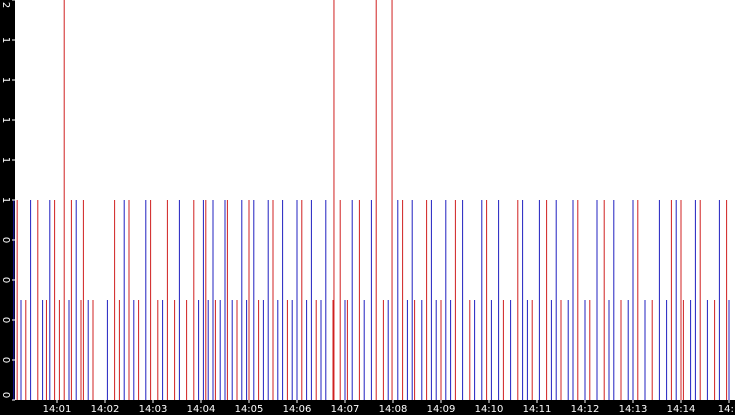 This screenshot has width=735, height=415. Describe the element at coordinates (726, 409) in the screenshot. I see `x-tick-label: 14:1` at that location.